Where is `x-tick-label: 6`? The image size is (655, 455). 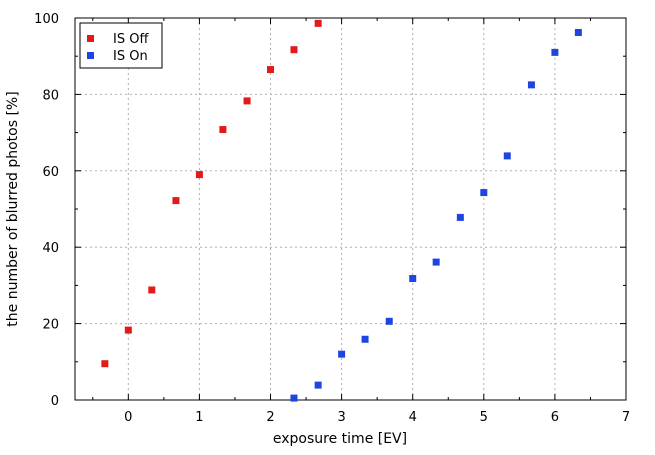
x-tick-label: 6 is located at coordinates (555, 417).